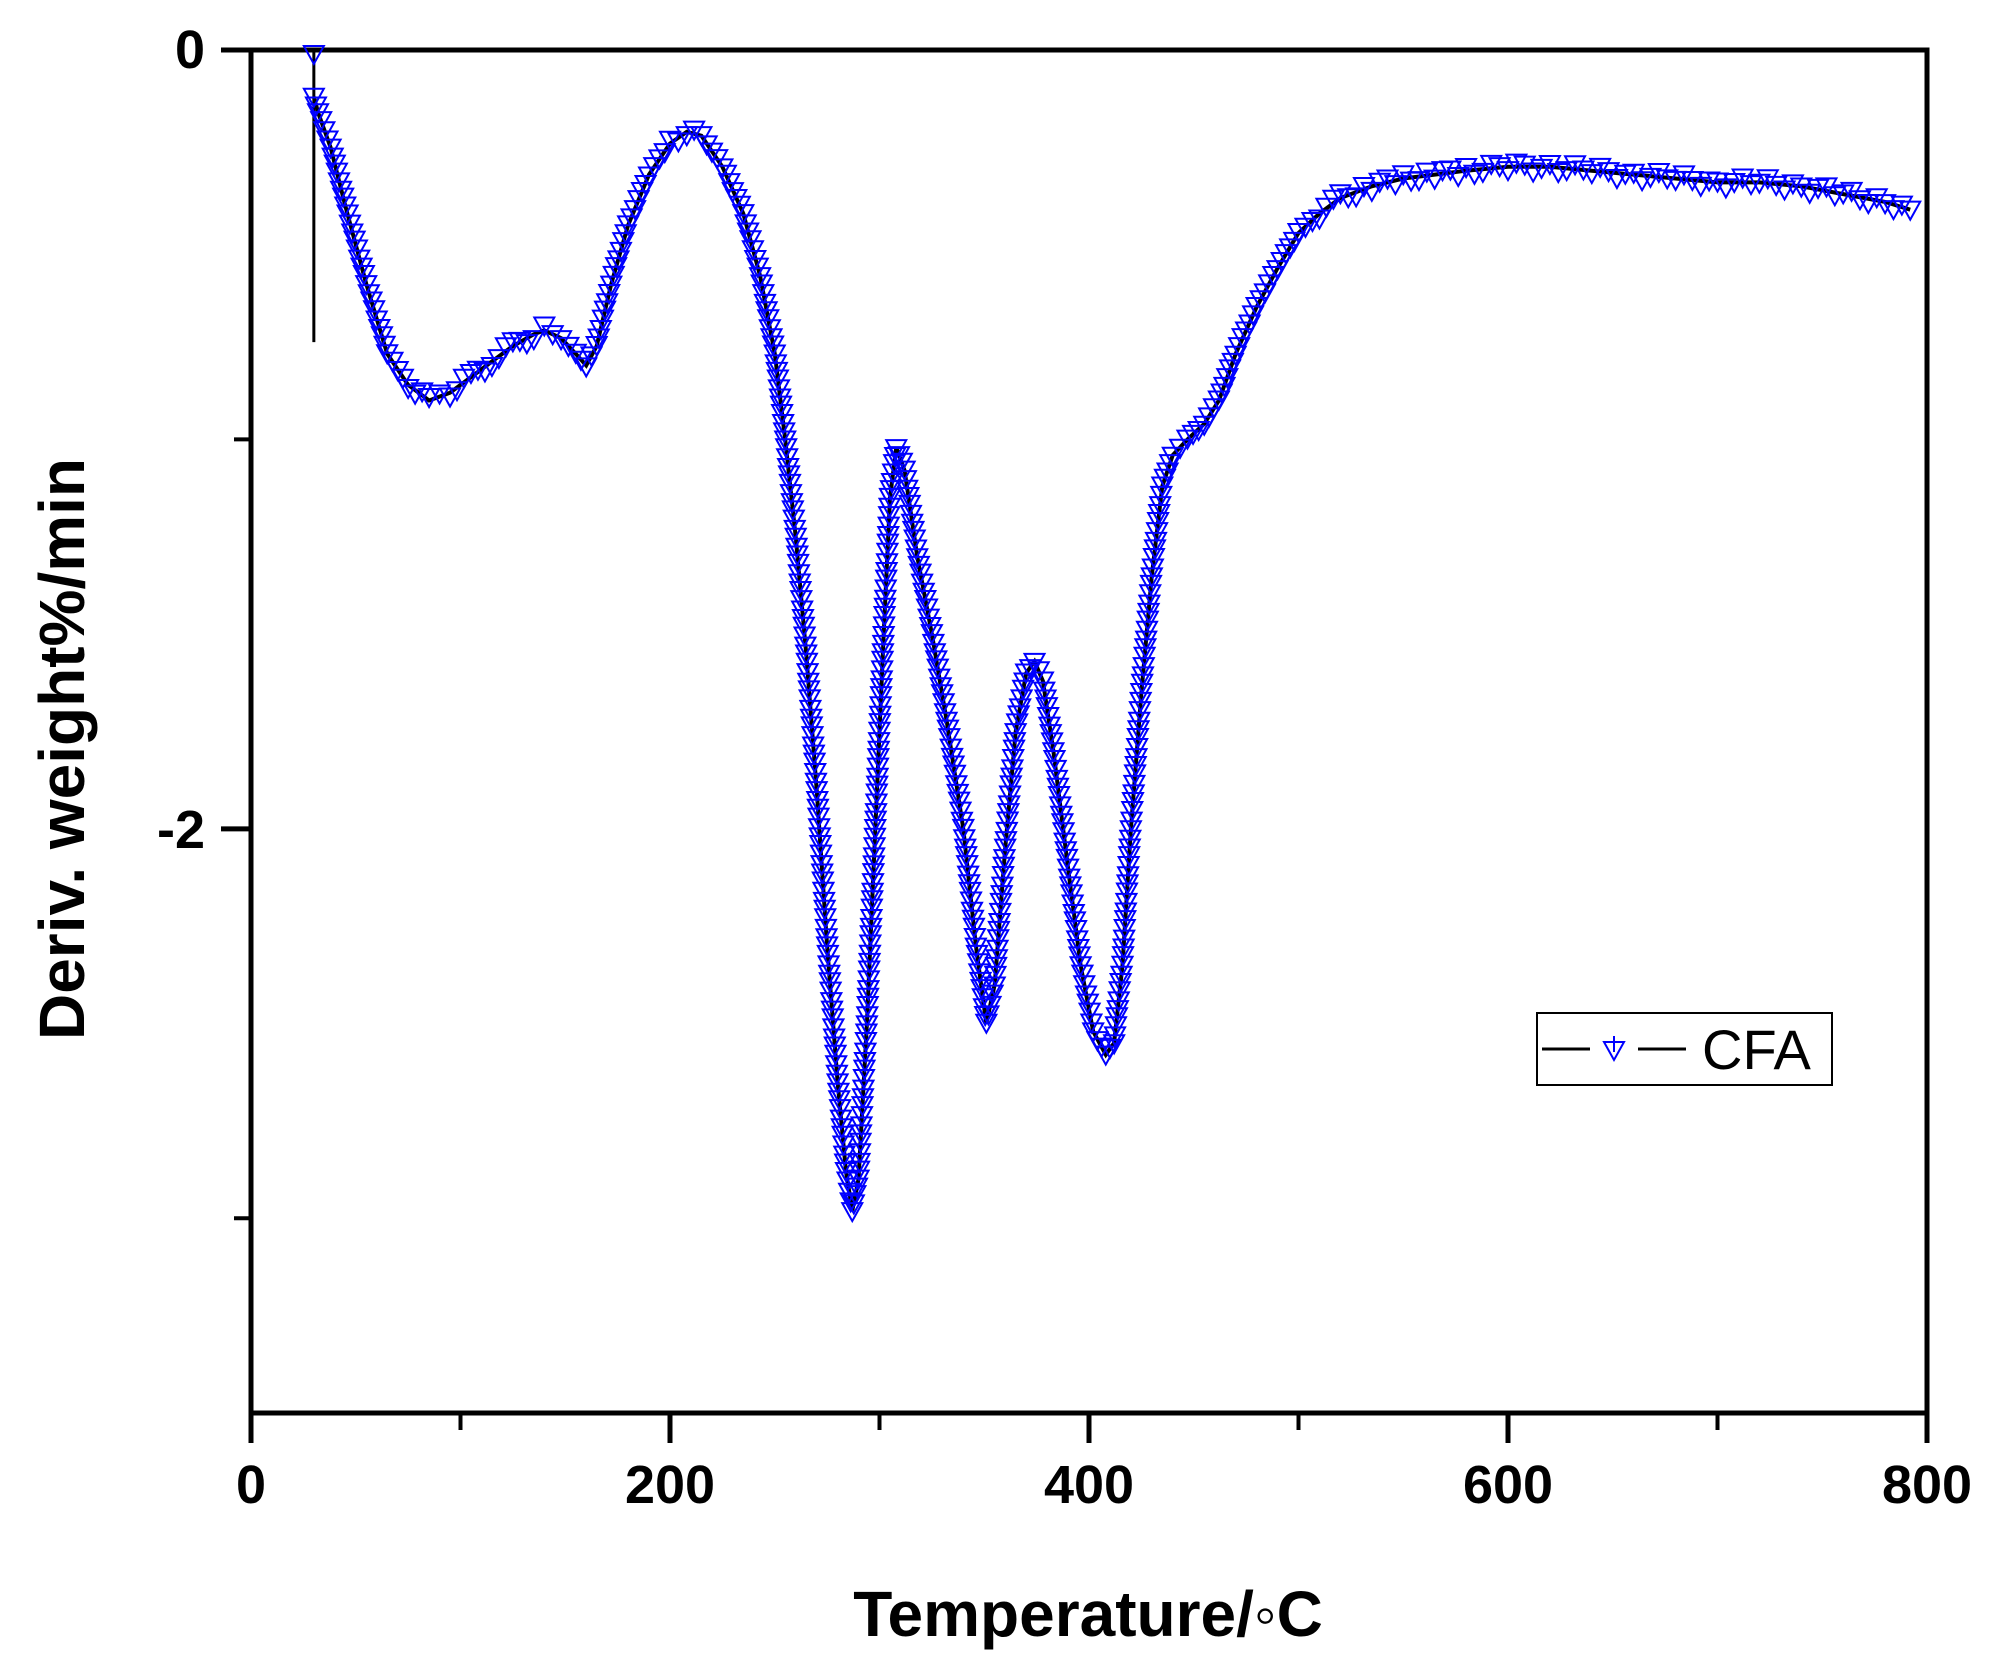 This screenshot has height=1661, width=1994. I want to click on y-tick-label-0: 0, so click(190, 50).